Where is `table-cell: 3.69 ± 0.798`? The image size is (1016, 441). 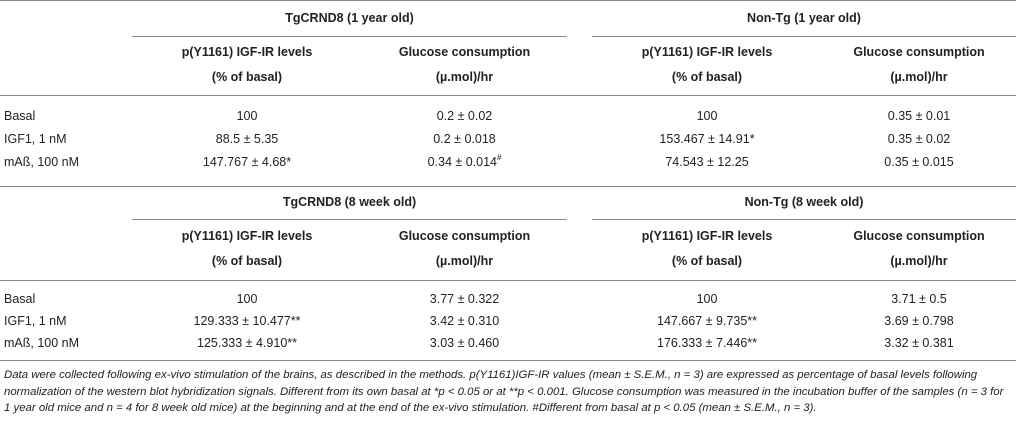 table-cell: 3.69 ± 0.798 is located at coordinates (919, 321).